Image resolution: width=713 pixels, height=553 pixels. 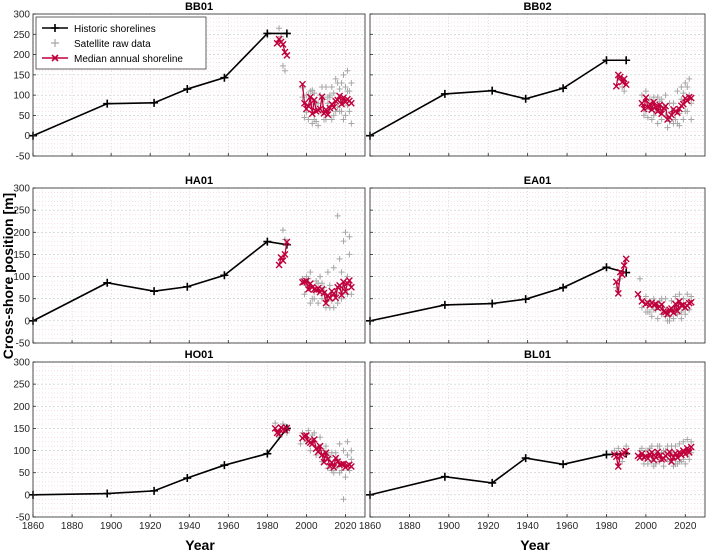 What do you see at coordinates (27, 321) in the screenshot?
I see `y-tick-label: 0` at bounding box center [27, 321].